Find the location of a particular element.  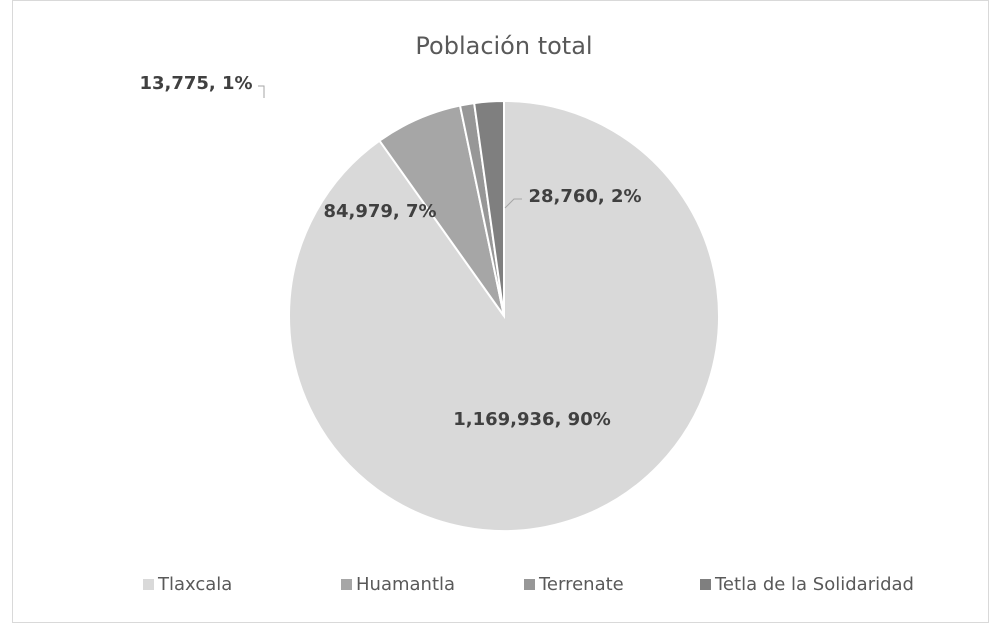

data-label: 1,169,936, 90% is located at coordinates (532, 419).